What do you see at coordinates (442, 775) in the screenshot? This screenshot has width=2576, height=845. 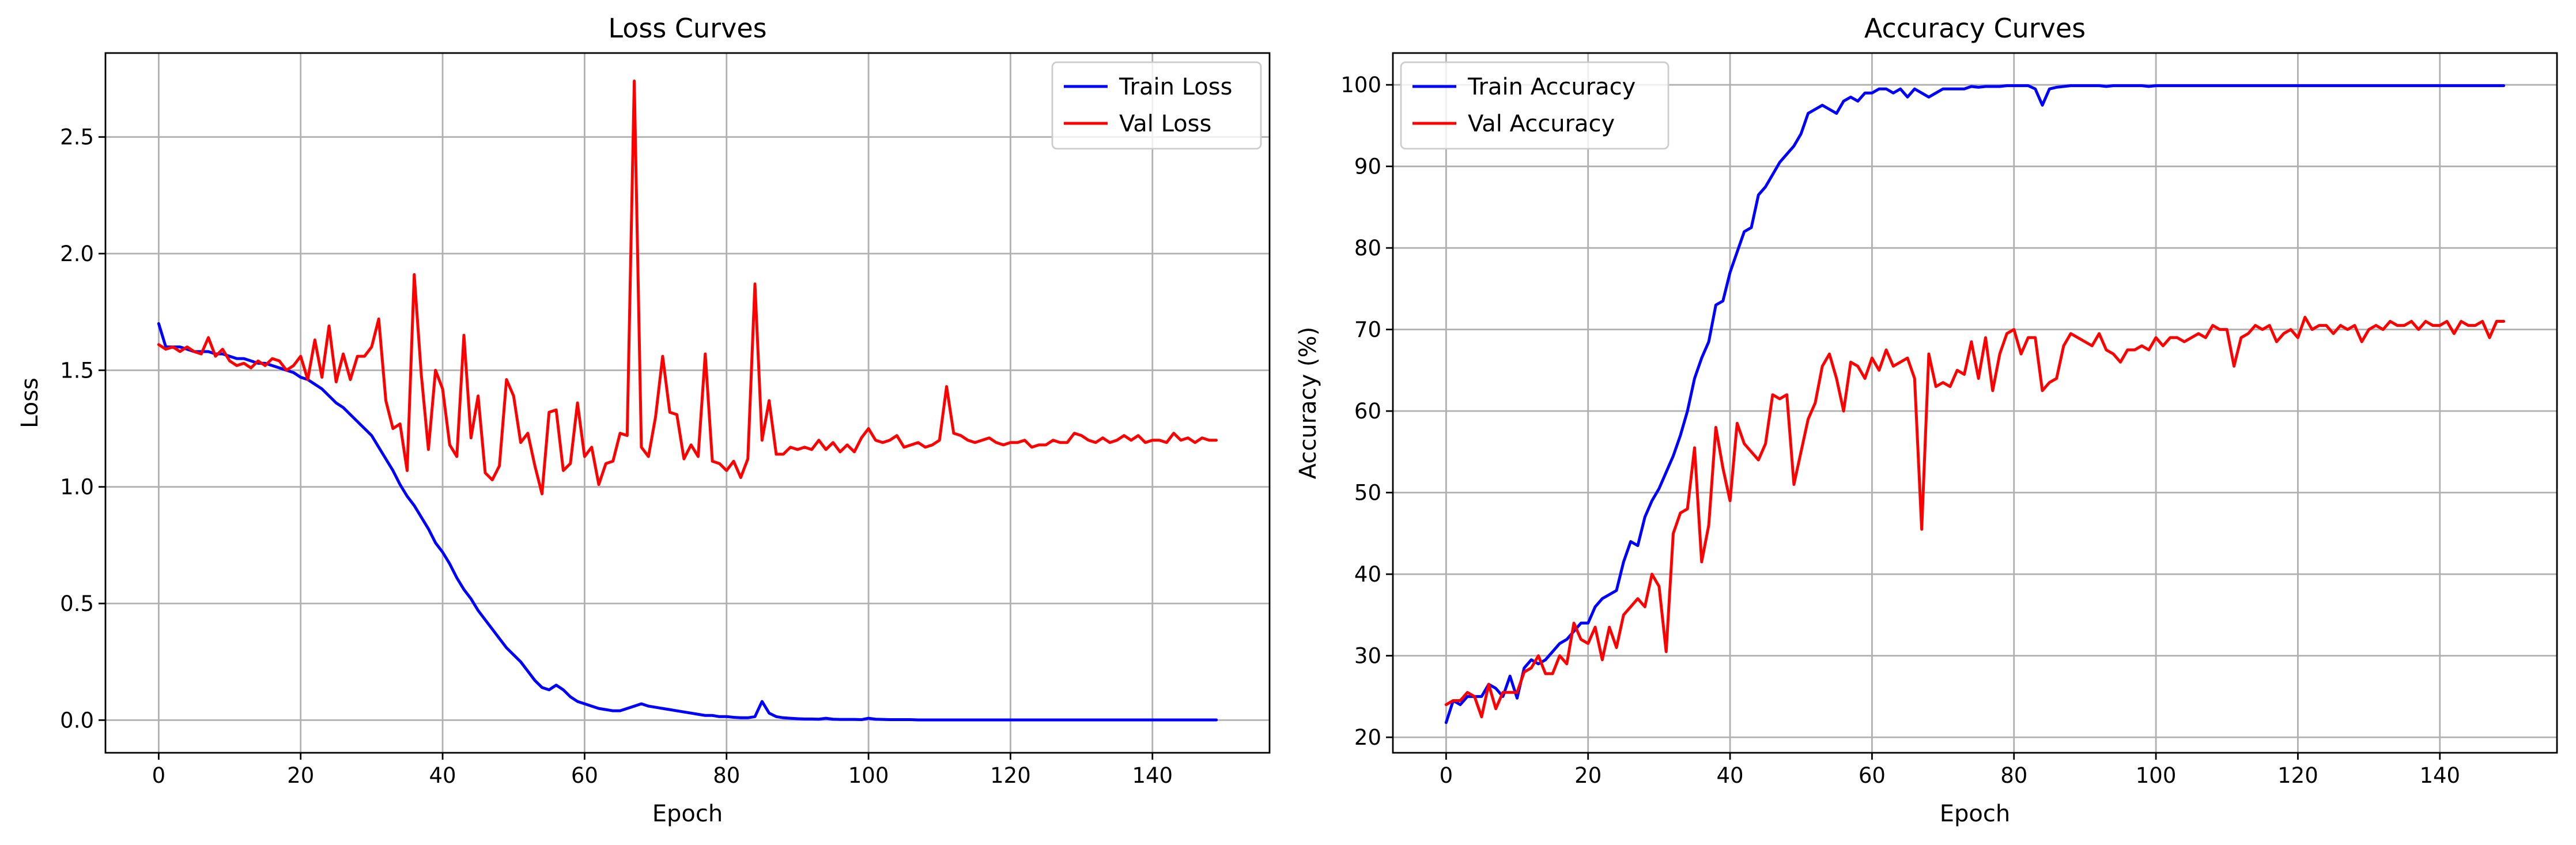 I see `loss-x-tick-label: 40` at bounding box center [442, 775].